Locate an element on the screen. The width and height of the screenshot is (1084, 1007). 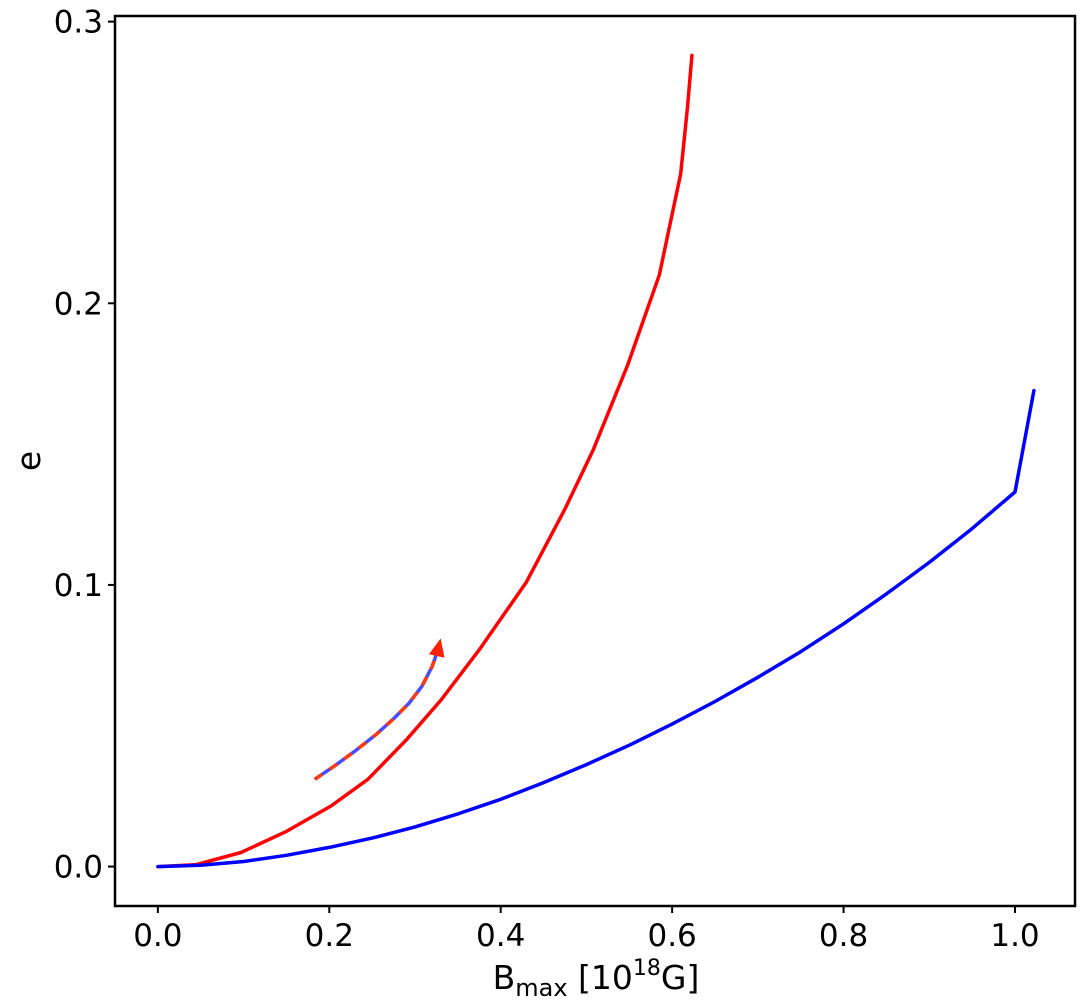
x-axis-label-superscript: 18 is located at coordinates (647, 968).